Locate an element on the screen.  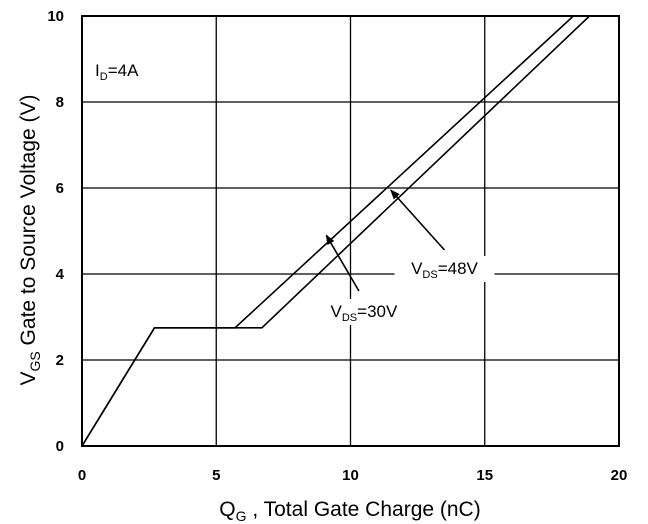
series-label-1: VDS=48V is located at coordinates (444, 270).